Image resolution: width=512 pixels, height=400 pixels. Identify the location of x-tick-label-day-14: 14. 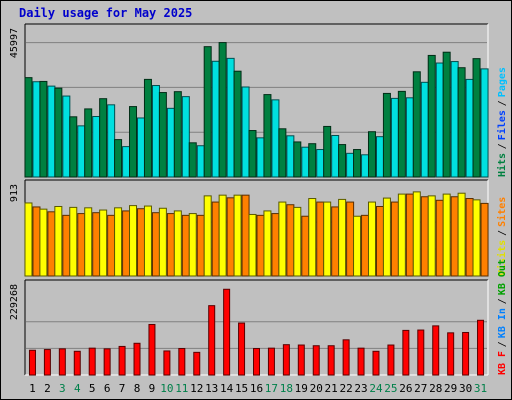
(227, 388).